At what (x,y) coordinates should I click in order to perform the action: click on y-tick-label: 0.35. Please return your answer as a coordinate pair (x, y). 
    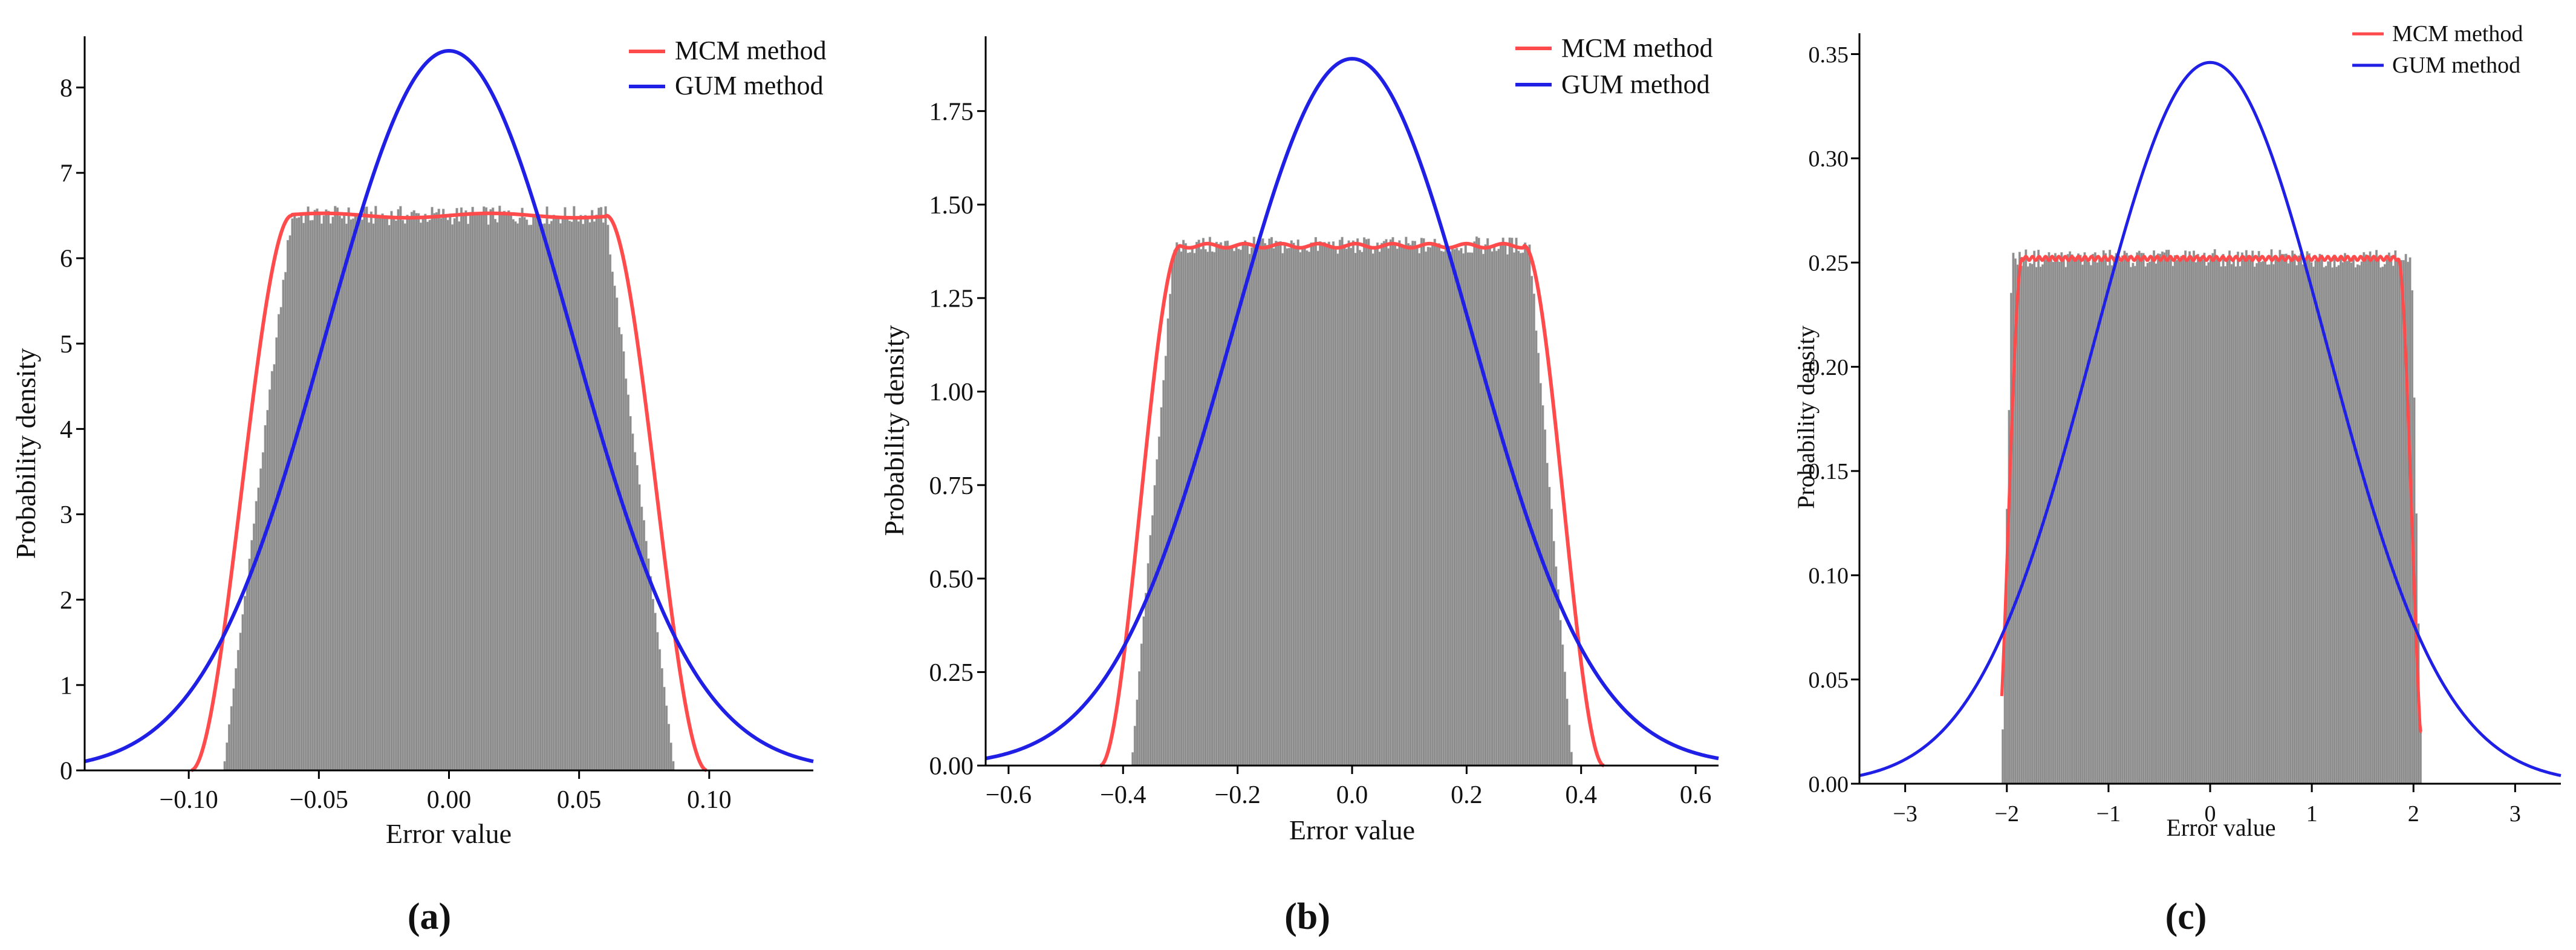
    Looking at the image, I should click on (1829, 55).